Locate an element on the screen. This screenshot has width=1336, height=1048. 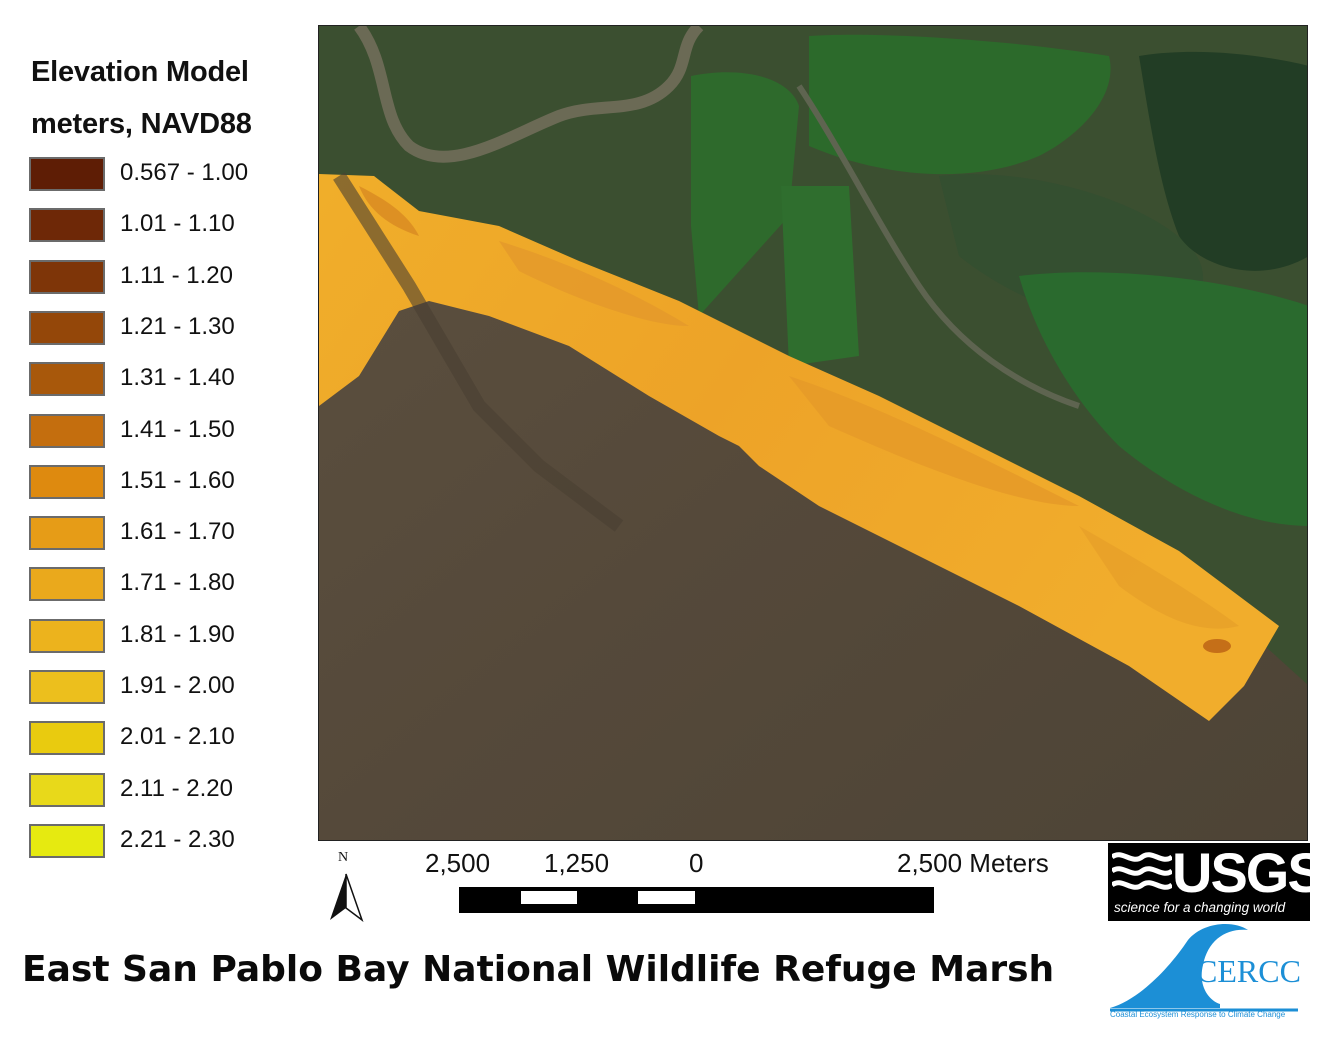
legend-label: 1.61 - 1.70 is located at coordinates (177, 532).